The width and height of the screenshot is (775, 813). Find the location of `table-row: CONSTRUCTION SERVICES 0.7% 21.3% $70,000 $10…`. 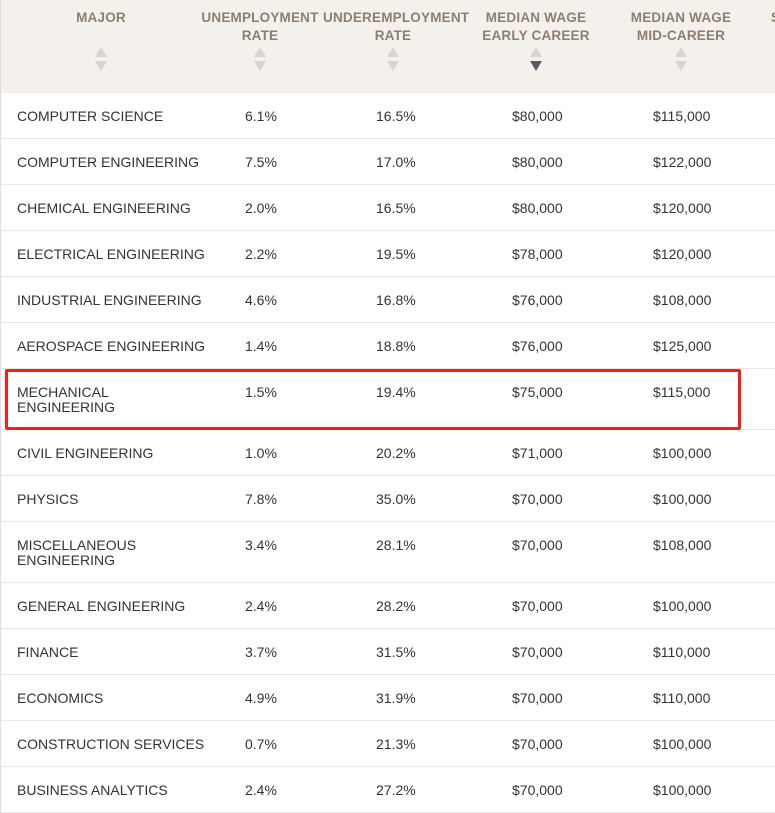

table-row: CONSTRUCTION SERVICES 0.7% 21.3% $70,000 $10… is located at coordinates (388, 744).